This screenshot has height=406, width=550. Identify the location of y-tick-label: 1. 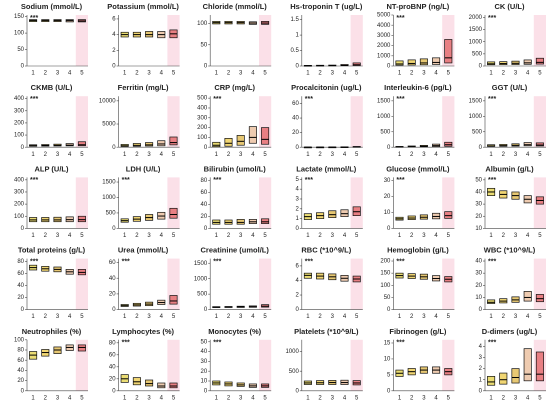
(297, 36).